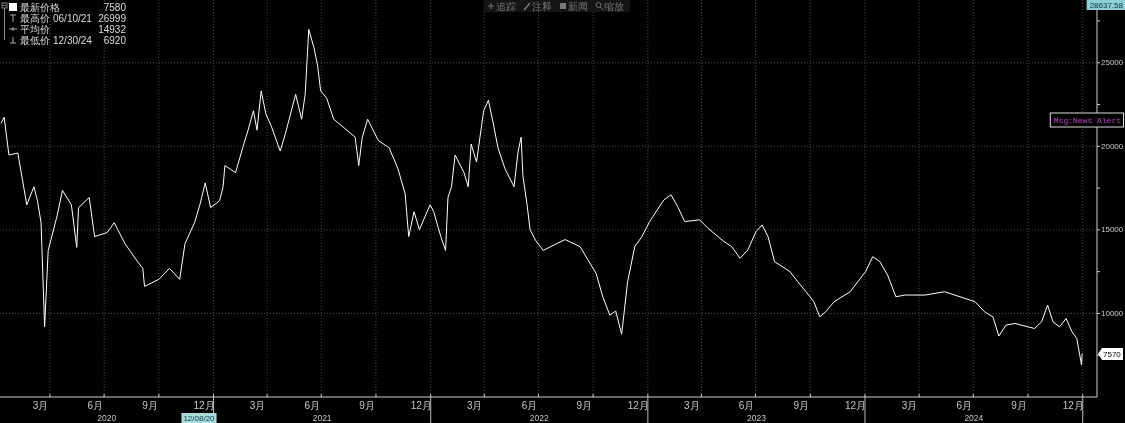 This screenshot has width=1125, height=423. I want to click on annotation: 缩放, so click(614, 6).